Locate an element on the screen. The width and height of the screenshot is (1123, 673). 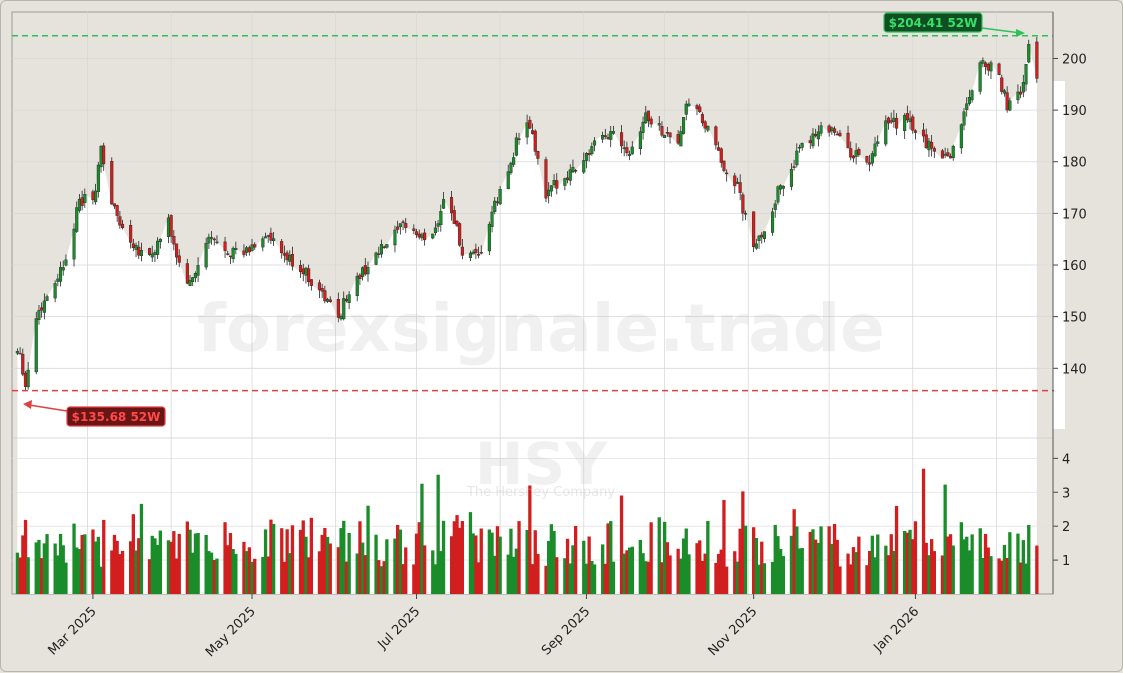
price-tick-label: 170 is located at coordinates (1074, 214).